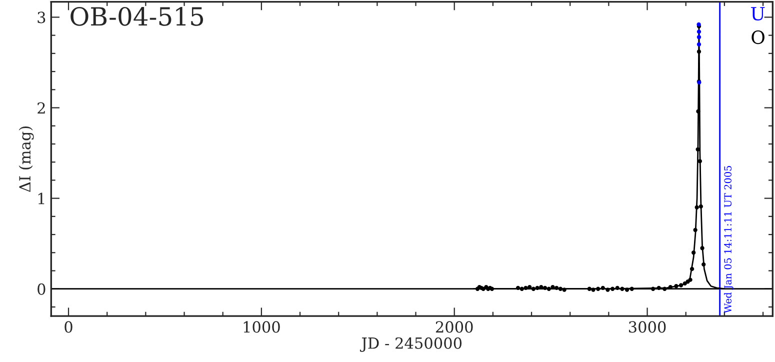  What do you see at coordinates (41, 198) in the screenshot?
I see `y-tick-label: 1` at bounding box center [41, 198].